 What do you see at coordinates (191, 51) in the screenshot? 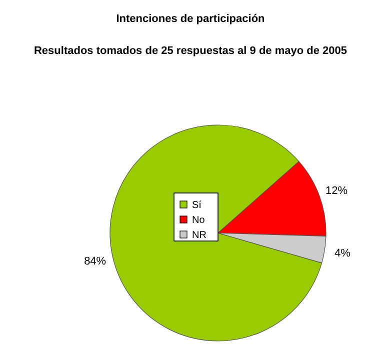
I see `chart-subtitle: Resultados tomados de 25 respuestas al 9 de mayo de 2005` at bounding box center [191, 51].